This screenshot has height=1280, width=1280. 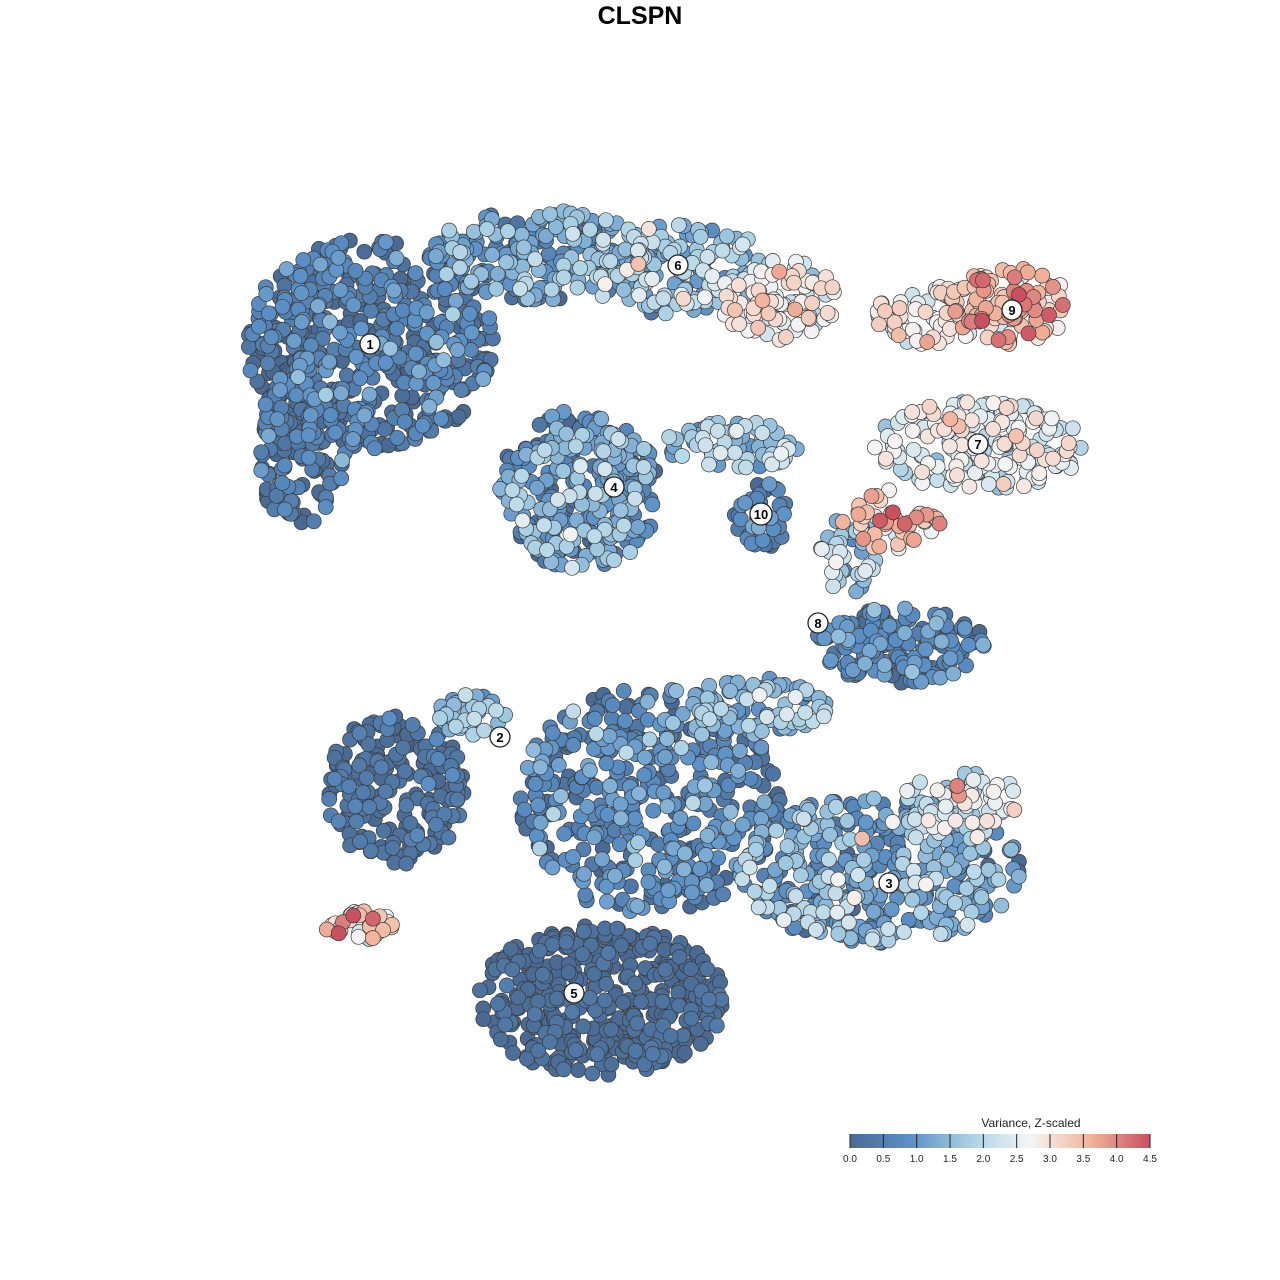 I want to click on cluster-label-text: 7, so click(x=977, y=444).